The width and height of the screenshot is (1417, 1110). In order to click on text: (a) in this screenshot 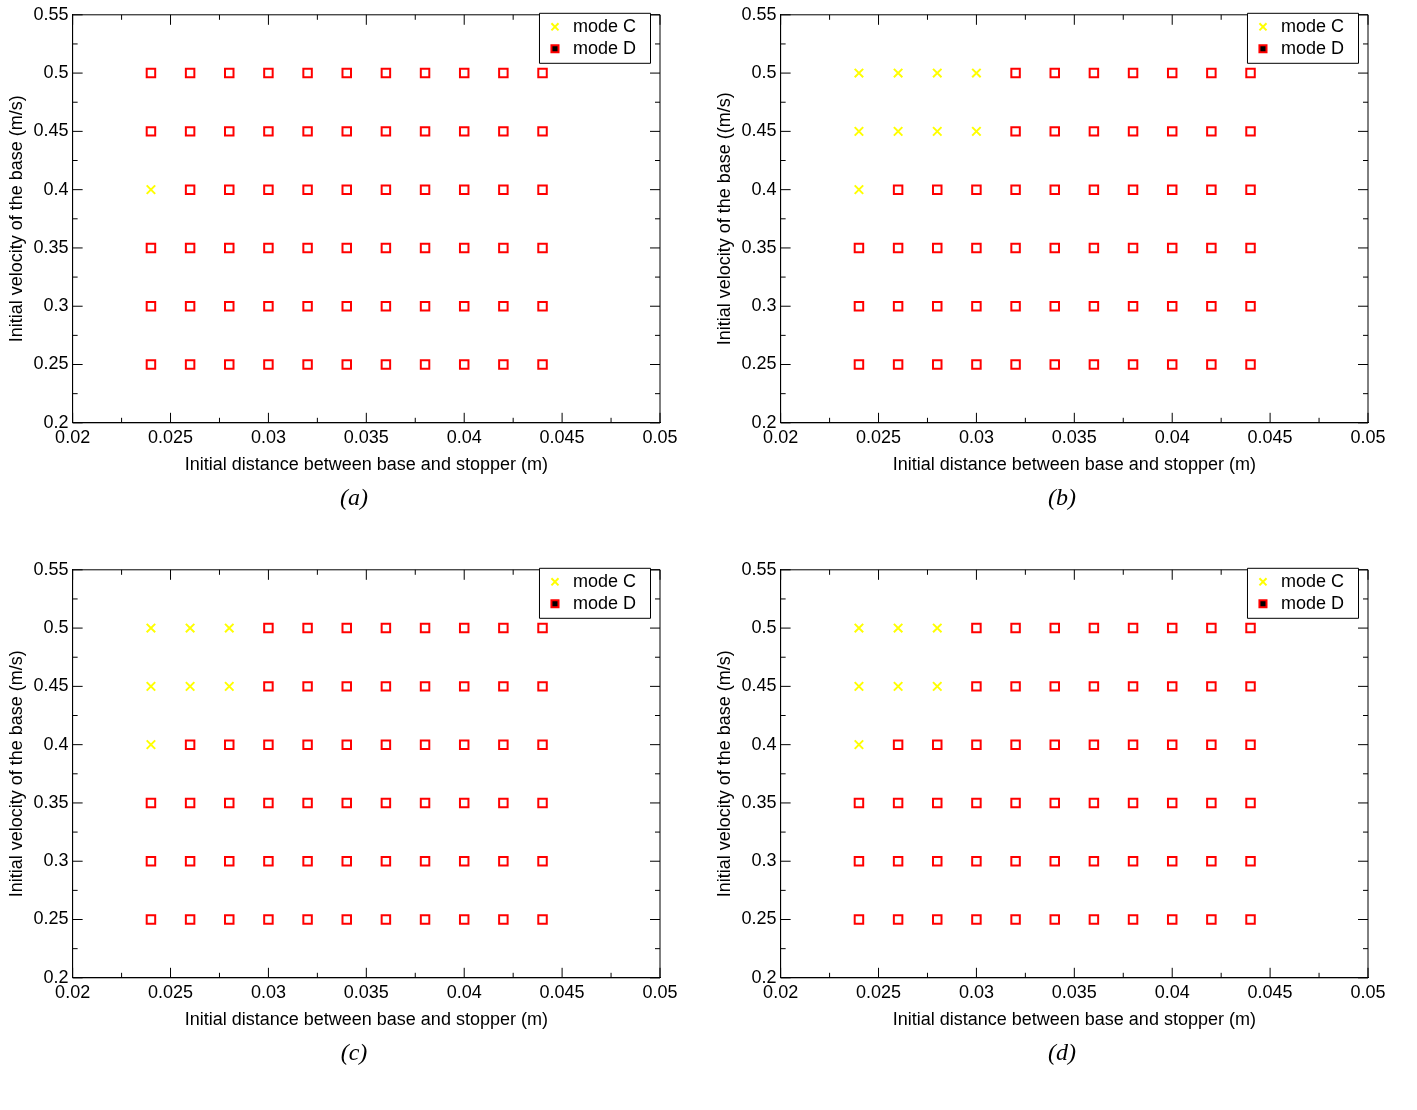, I will do `click(354, 497)`.